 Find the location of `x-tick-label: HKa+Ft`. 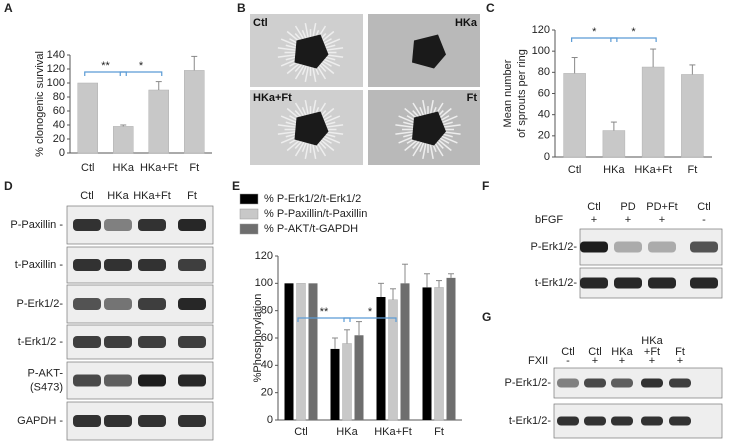

x-tick-label: HKa+Ft is located at coordinates (653, 170).